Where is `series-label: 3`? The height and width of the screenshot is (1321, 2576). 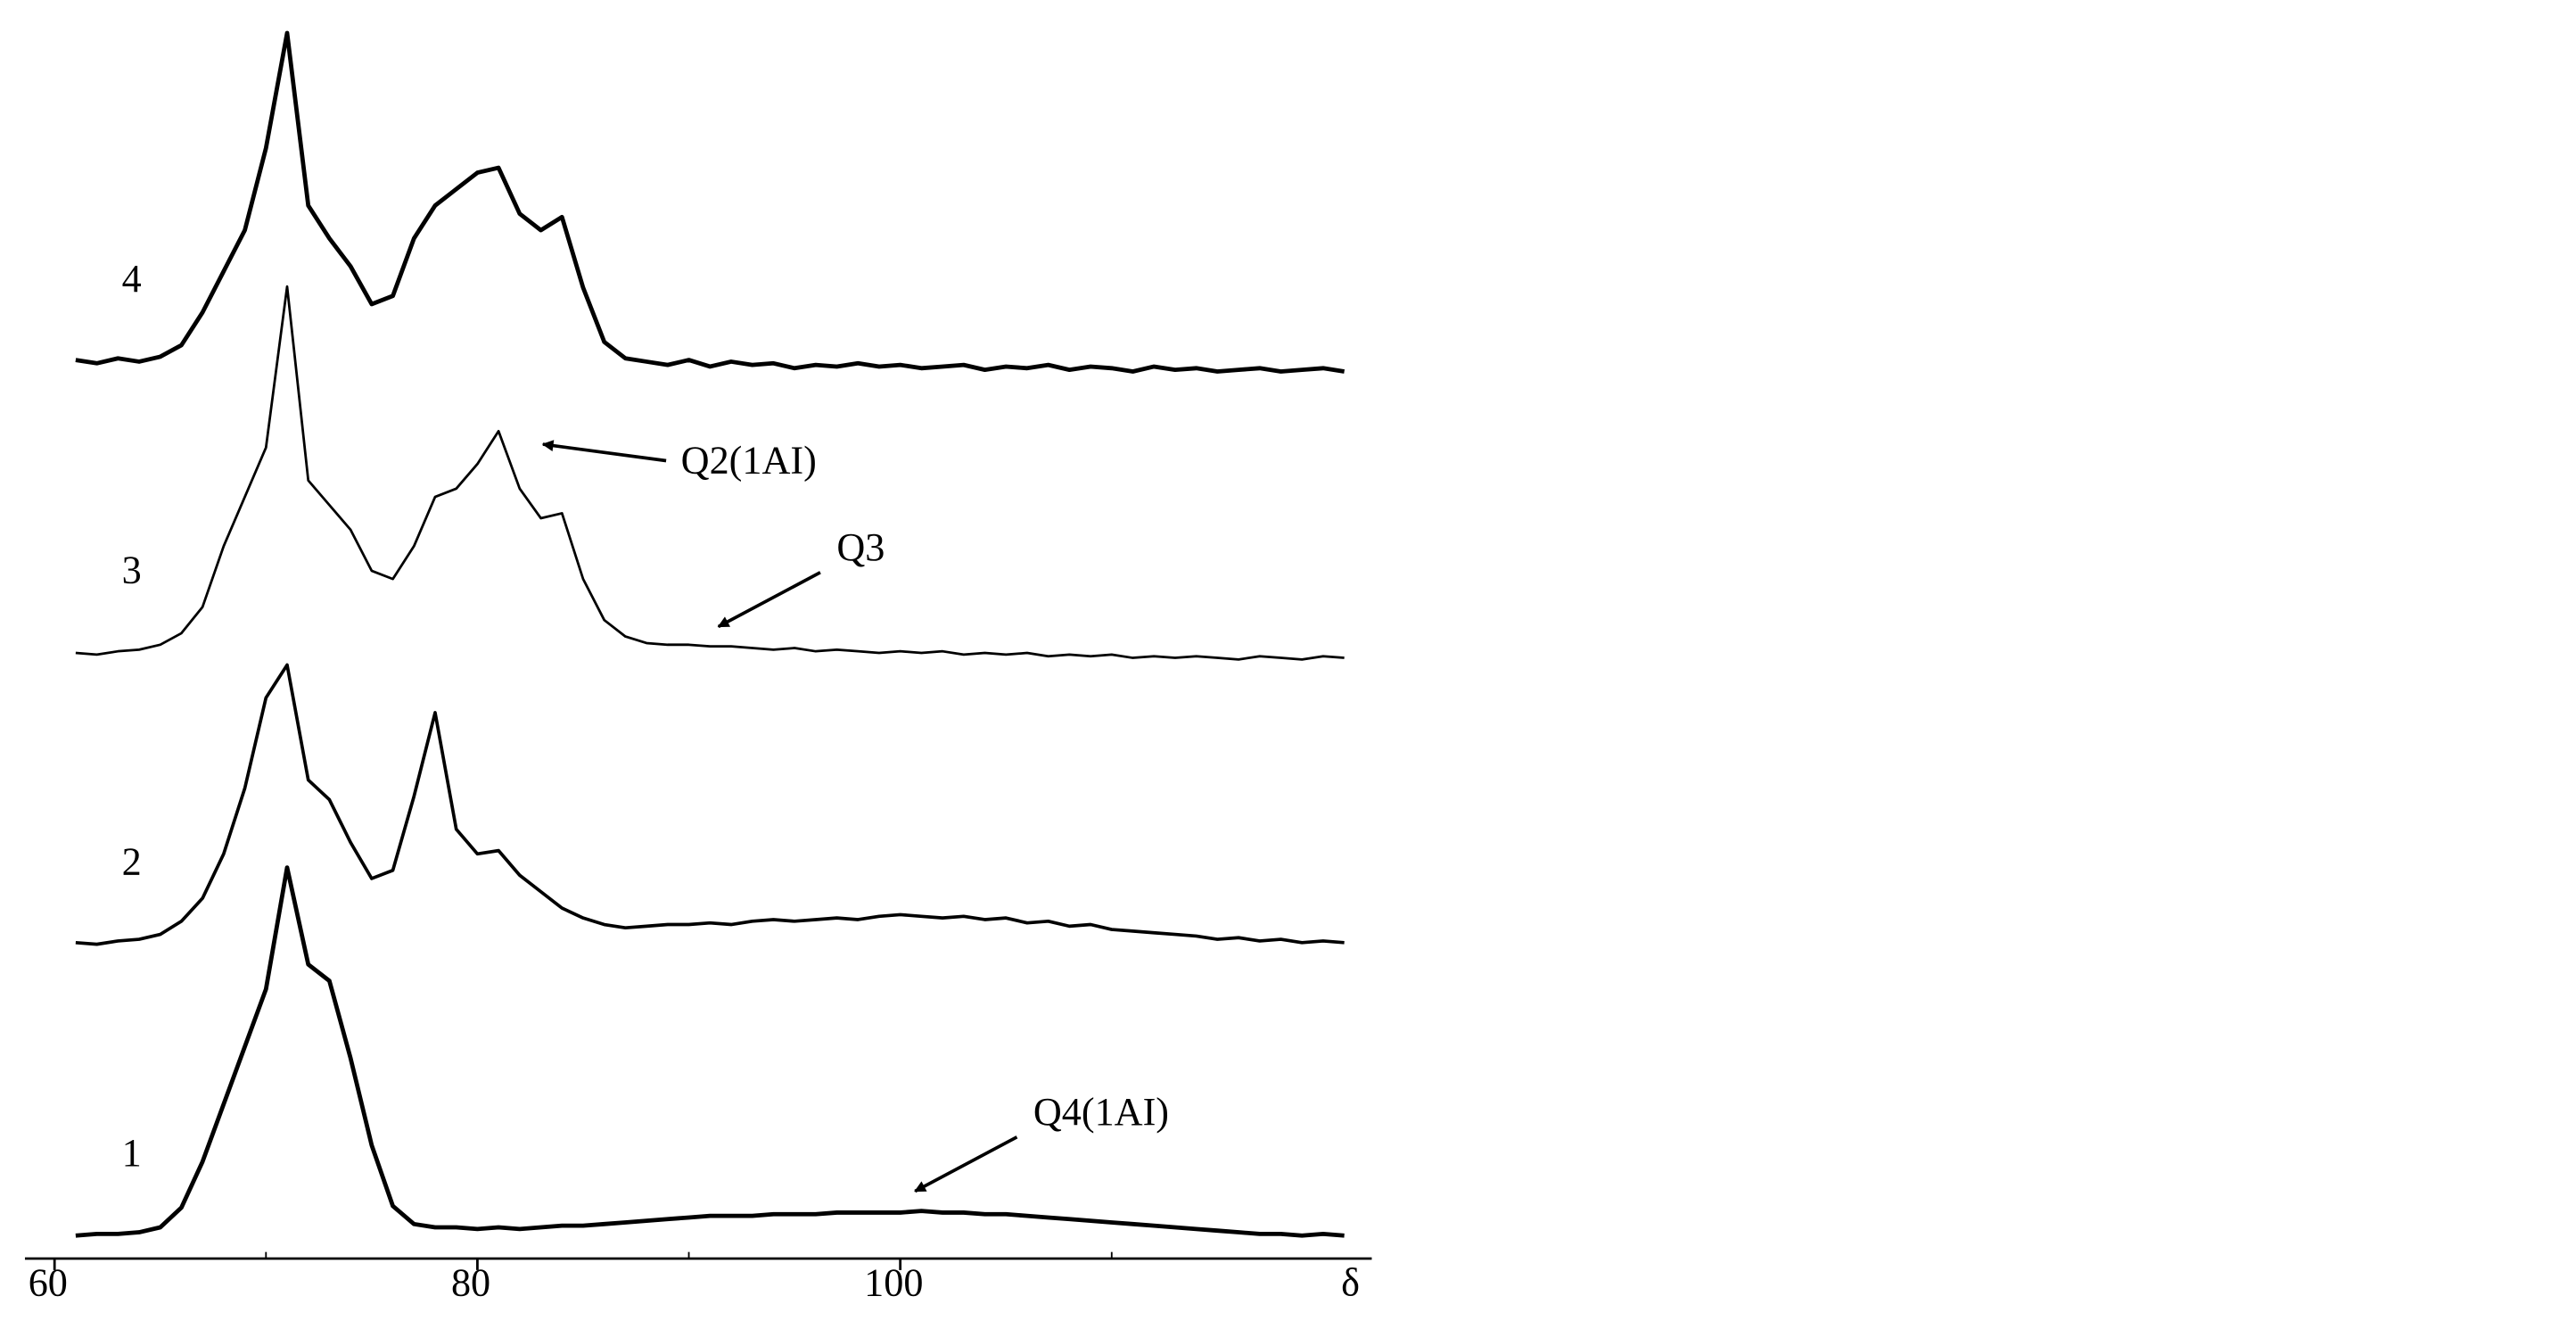
series-label: 3 is located at coordinates (132, 570).